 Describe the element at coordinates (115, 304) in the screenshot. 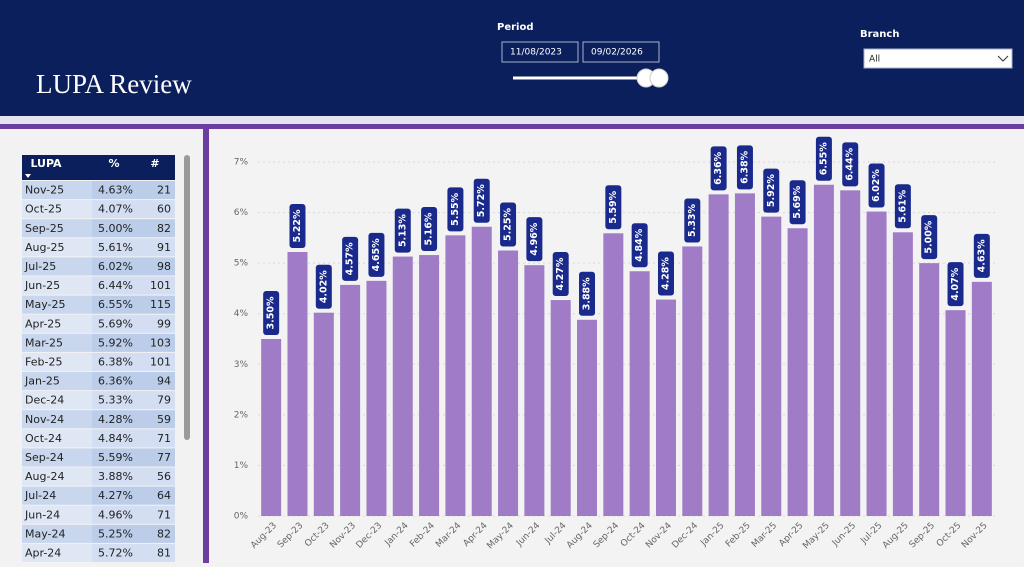

I see `table-cell-text: 6.55%` at that location.